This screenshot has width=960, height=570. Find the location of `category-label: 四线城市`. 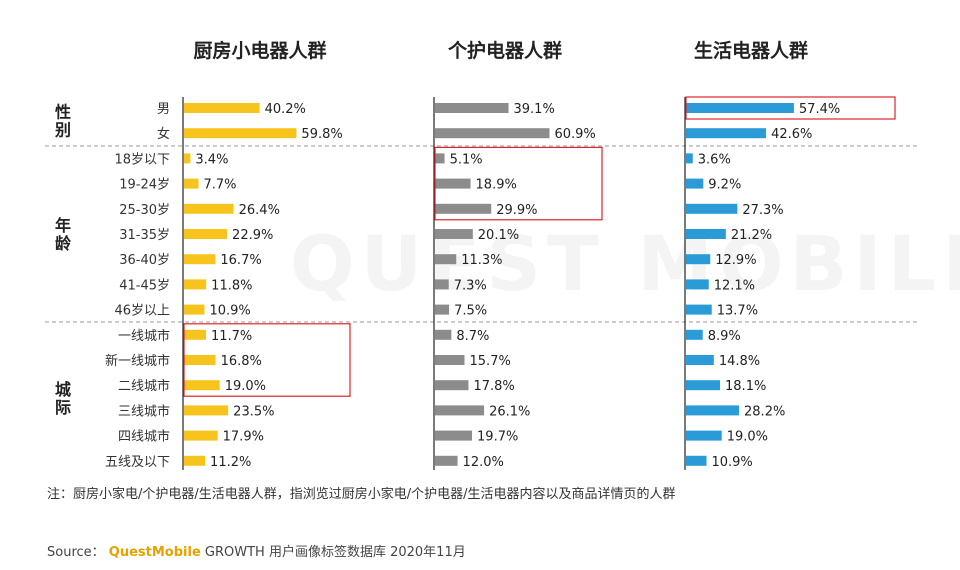

category-label: 四线城市 is located at coordinates (144, 437).